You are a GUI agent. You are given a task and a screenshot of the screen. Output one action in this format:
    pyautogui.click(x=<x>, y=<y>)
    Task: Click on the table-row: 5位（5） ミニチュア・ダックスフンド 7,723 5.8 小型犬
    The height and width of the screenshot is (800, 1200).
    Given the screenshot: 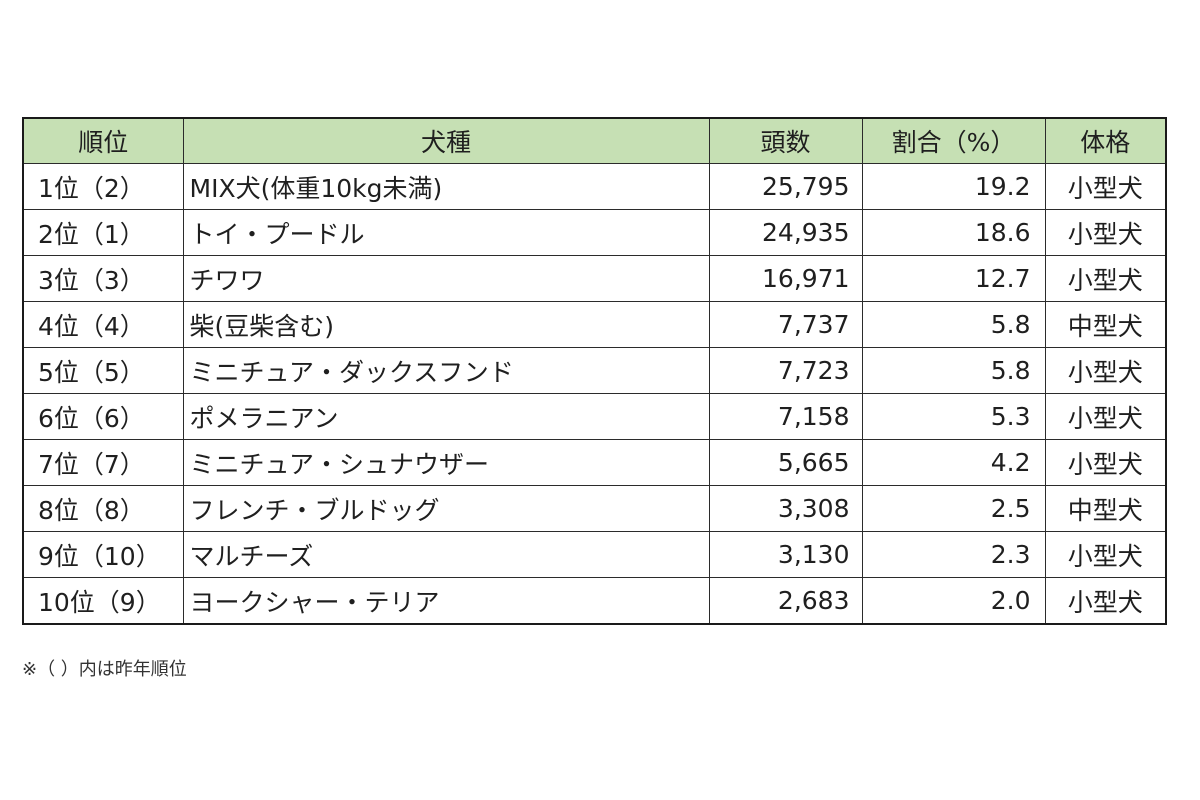 What is the action you would take?
    pyautogui.click(x=594, y=370)
    